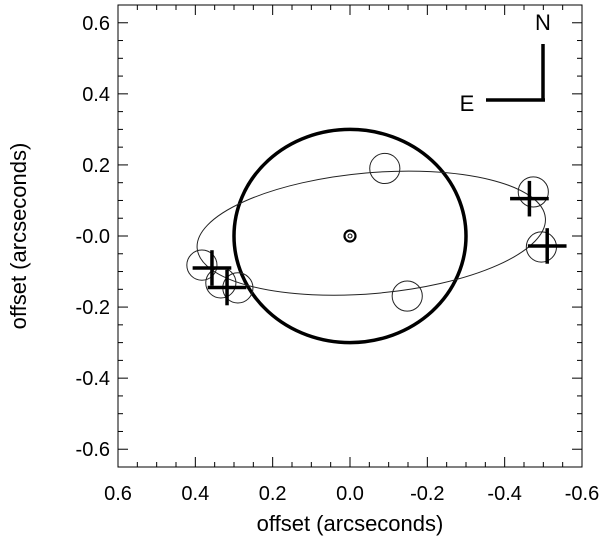  I want to click on compass-east-label: E, so click(467, 103).